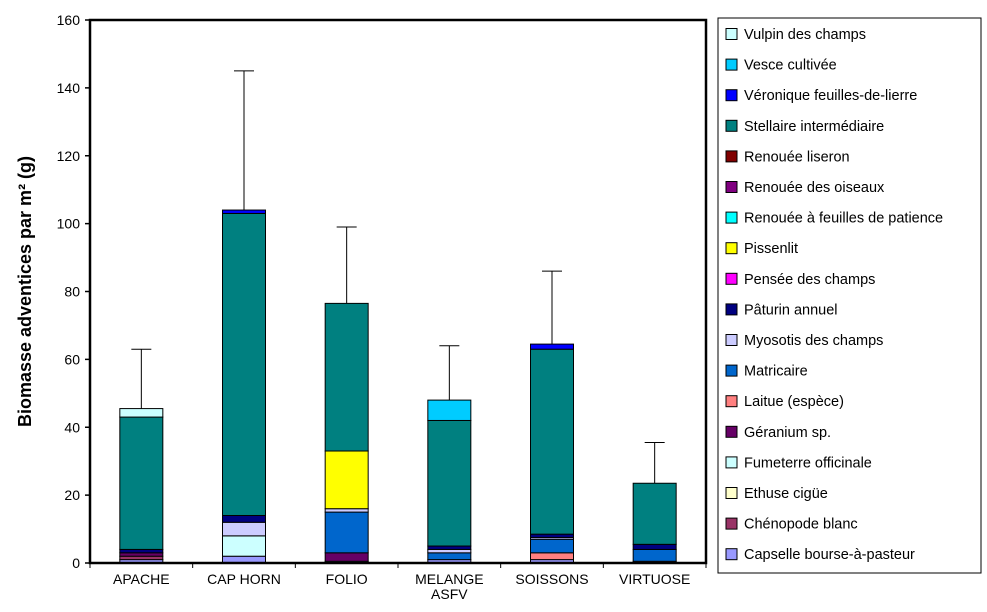  What do you see at coordinates (797, 157) in the screenshot?
I see `legend-label: Renouée liseron` at bounding box center [797, 157].